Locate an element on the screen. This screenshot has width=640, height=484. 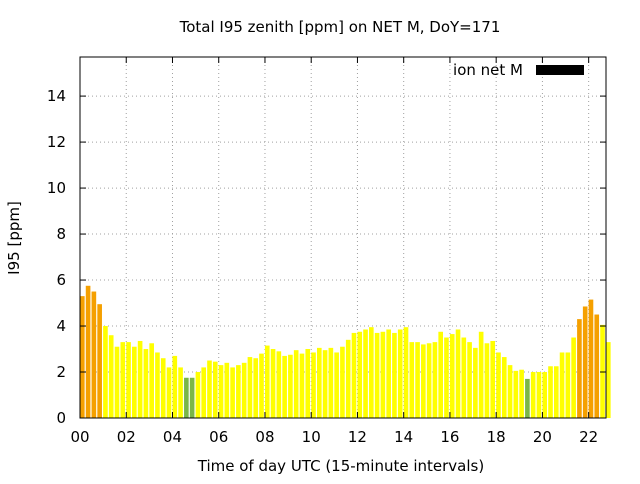
y-tick-label: 6 is located at coordinates (61, 280).